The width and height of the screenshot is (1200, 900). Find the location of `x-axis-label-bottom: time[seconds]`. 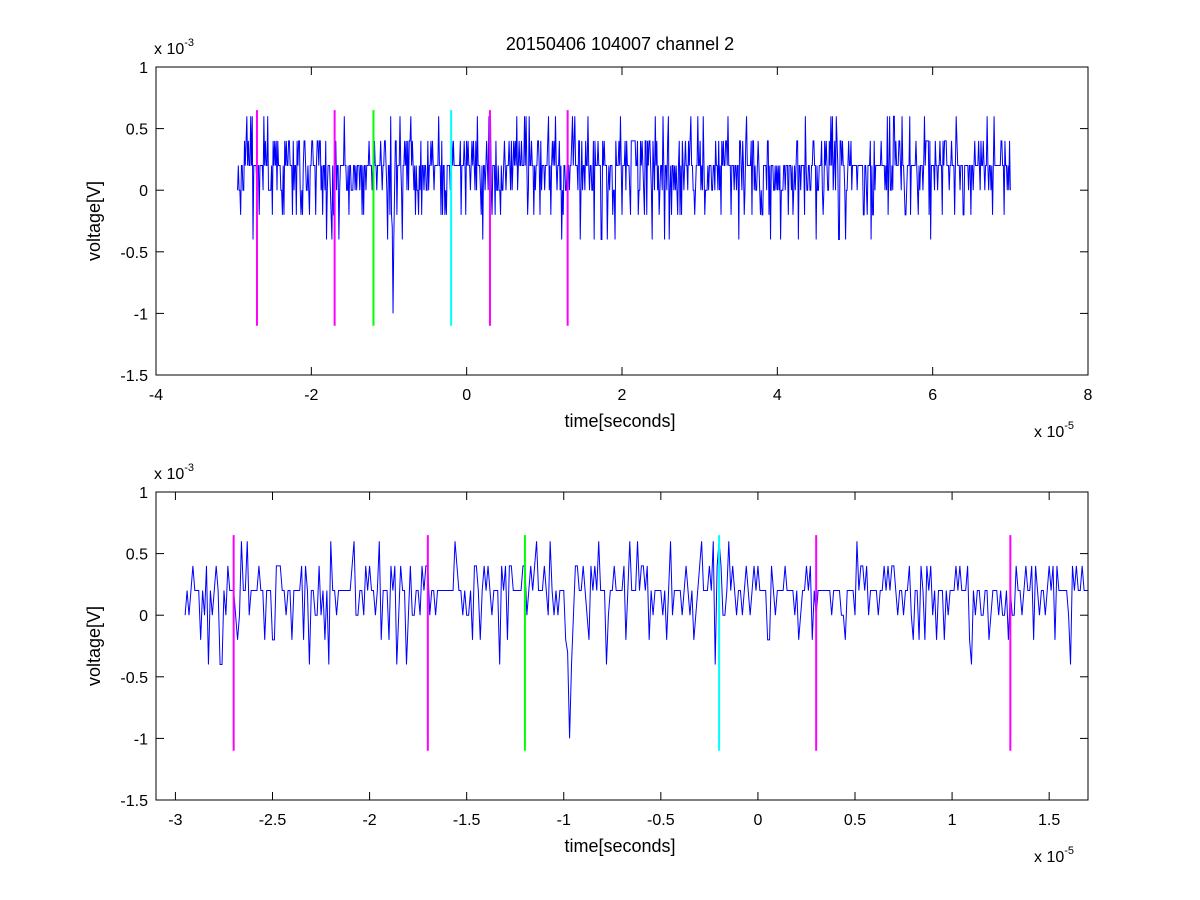

x-axis-label-bottom: time[seconds] is located at coordinates (619, 846).